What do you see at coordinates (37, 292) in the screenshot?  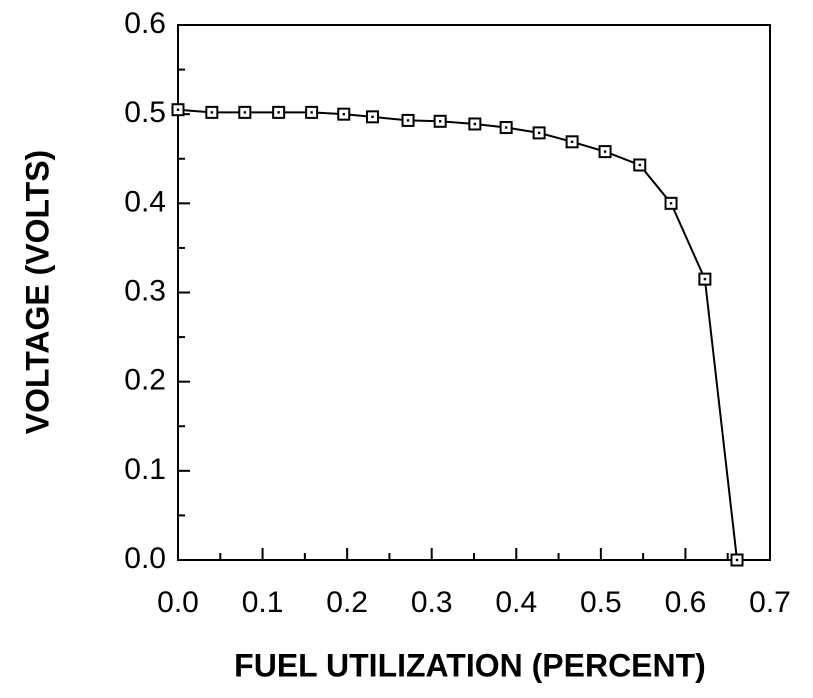 I see `y-axis-label: VOLTAGE (VOLTS)` at bounding box center [37, 292].